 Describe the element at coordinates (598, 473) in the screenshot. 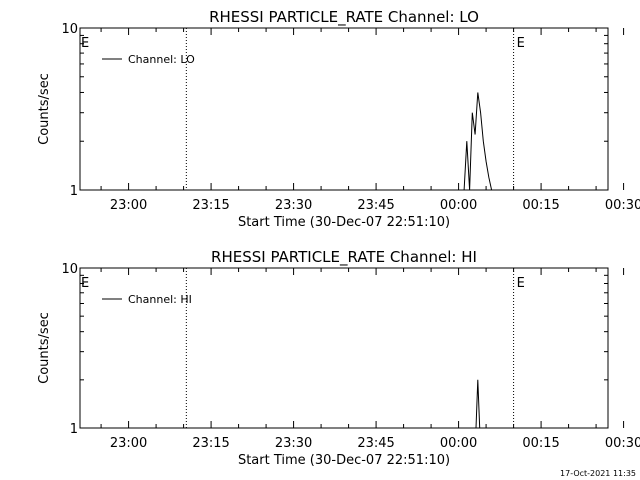

I see `render-timestamp: 17-Oct-2021 11:35` at that location.